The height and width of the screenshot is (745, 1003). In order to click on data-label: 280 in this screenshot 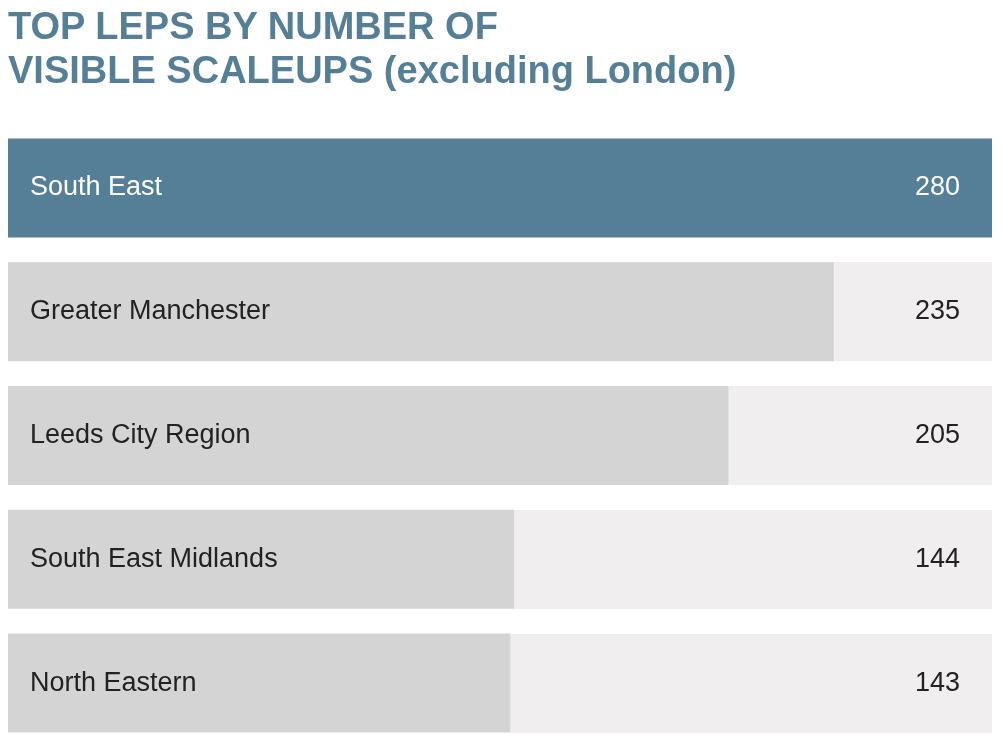, I will do `click(937, 186)`.